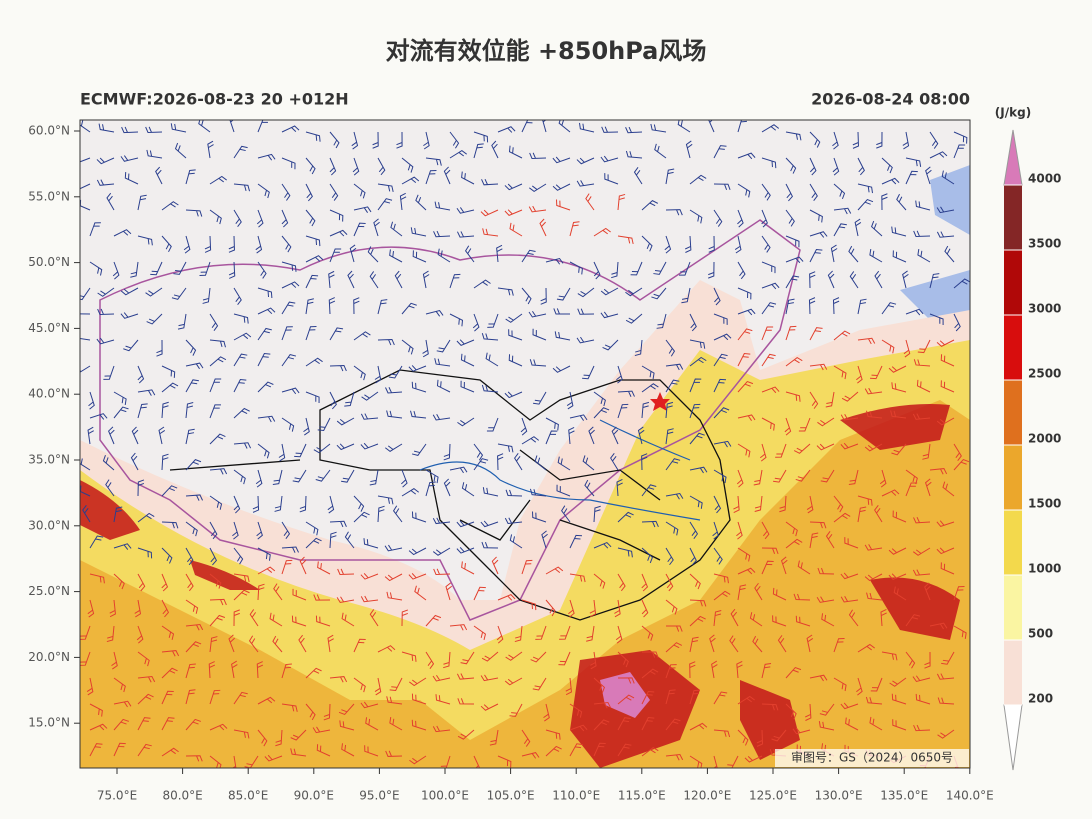  What do you see at coordinates (773, 796) in the screenshot?
I see `lon-label: 125.0°E` at bounding box center [773, 796].